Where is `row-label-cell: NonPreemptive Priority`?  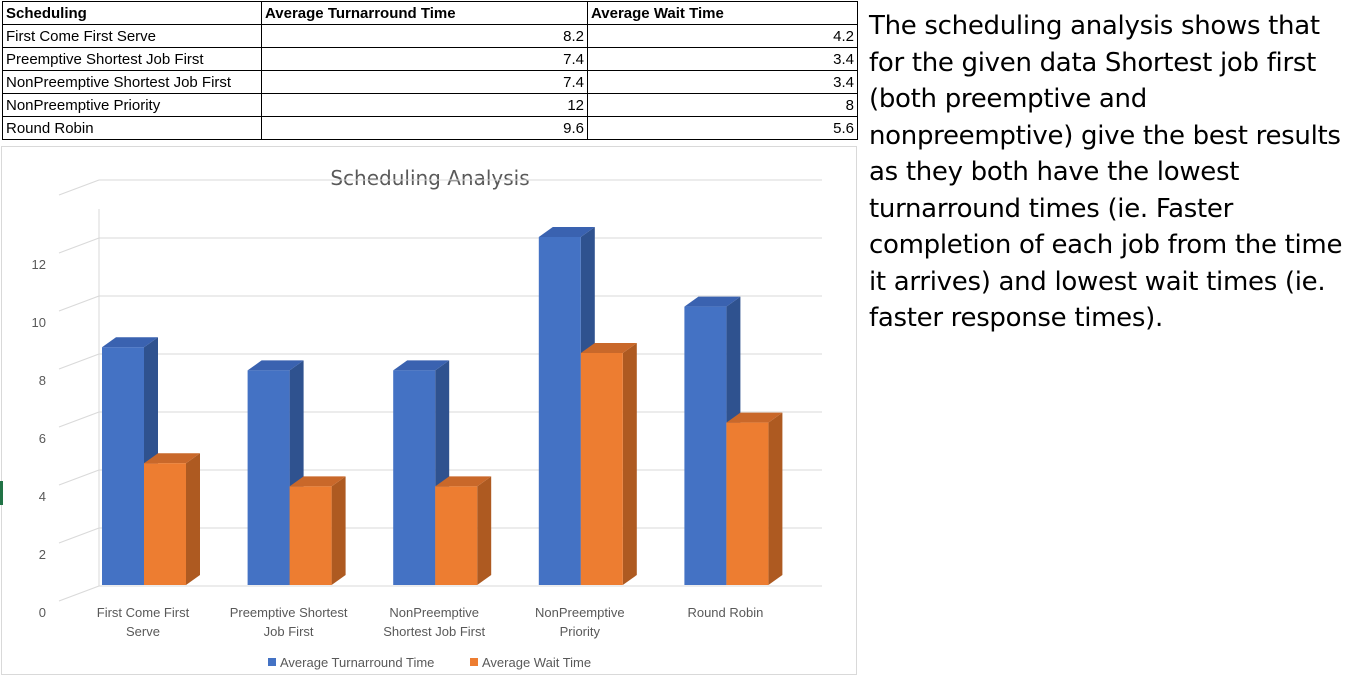 row-label-cell: NonPreemptive Priority is located at coordinates (132, 105).